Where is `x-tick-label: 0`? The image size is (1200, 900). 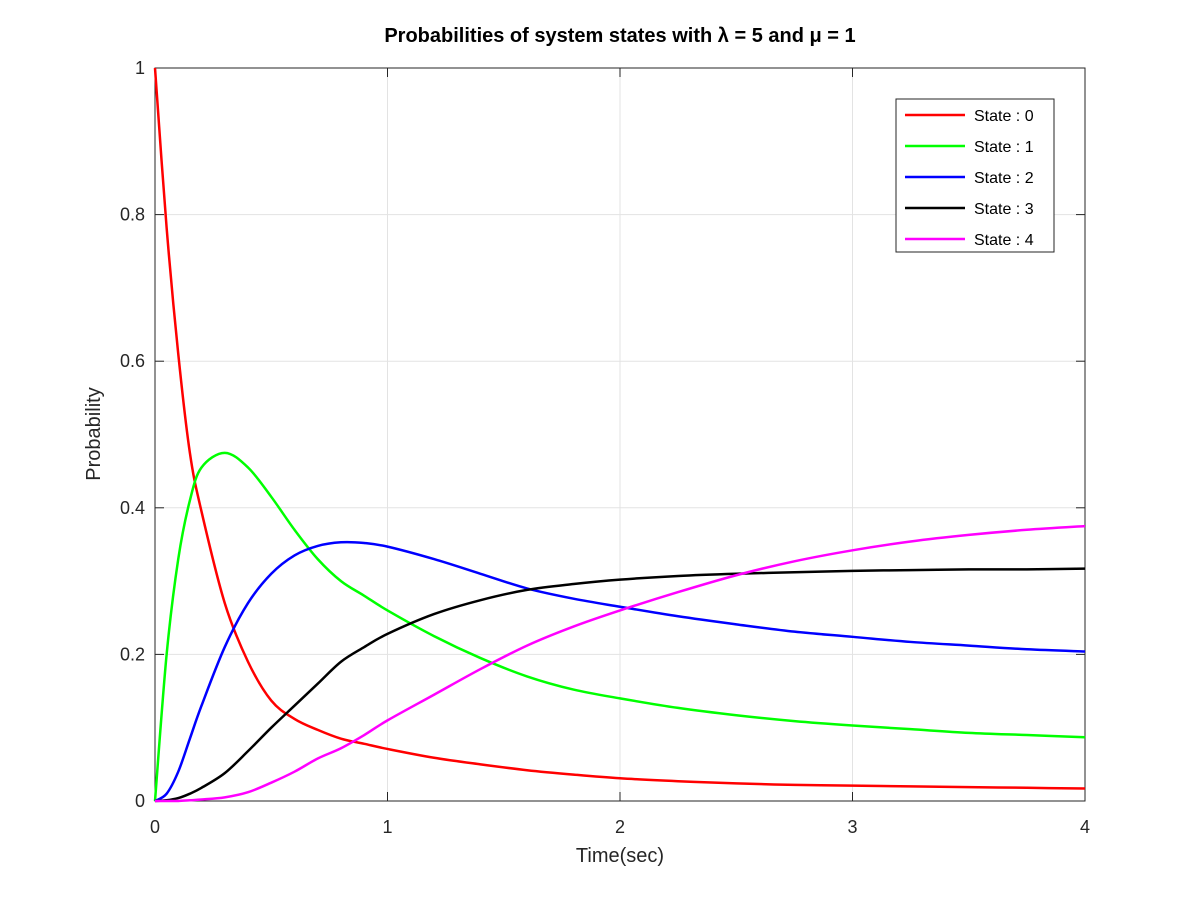 x-tick-label: 0 is located at coordinates (155, 827).